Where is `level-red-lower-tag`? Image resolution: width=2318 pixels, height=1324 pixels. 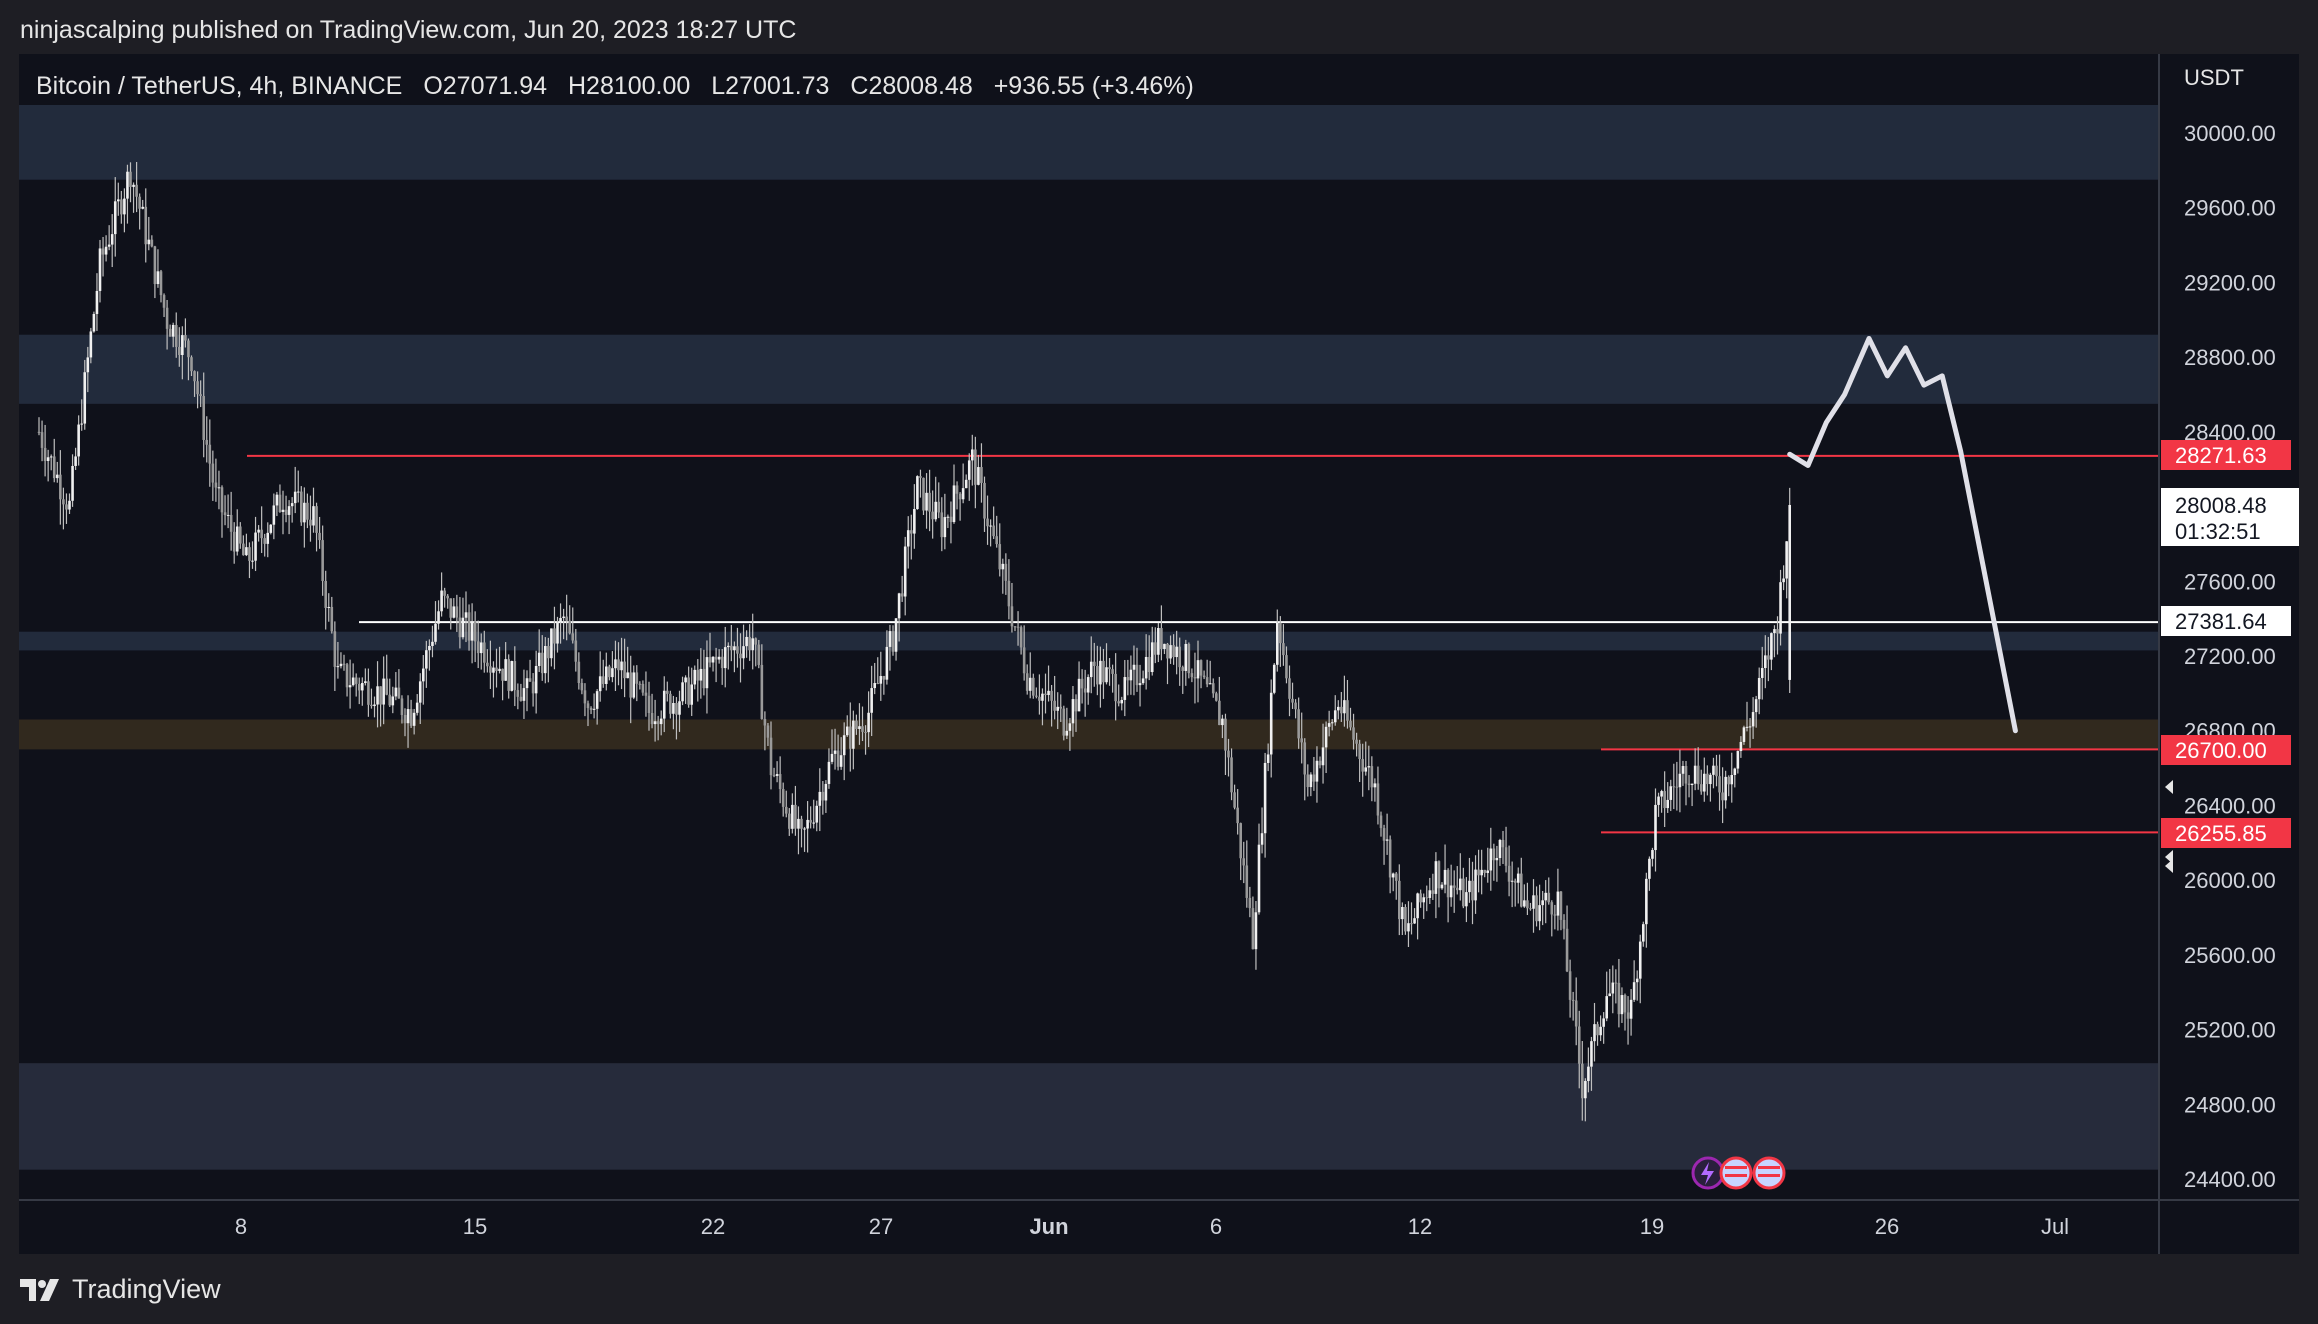
level-red-lower-tag is located at coordinates (2226, 833).